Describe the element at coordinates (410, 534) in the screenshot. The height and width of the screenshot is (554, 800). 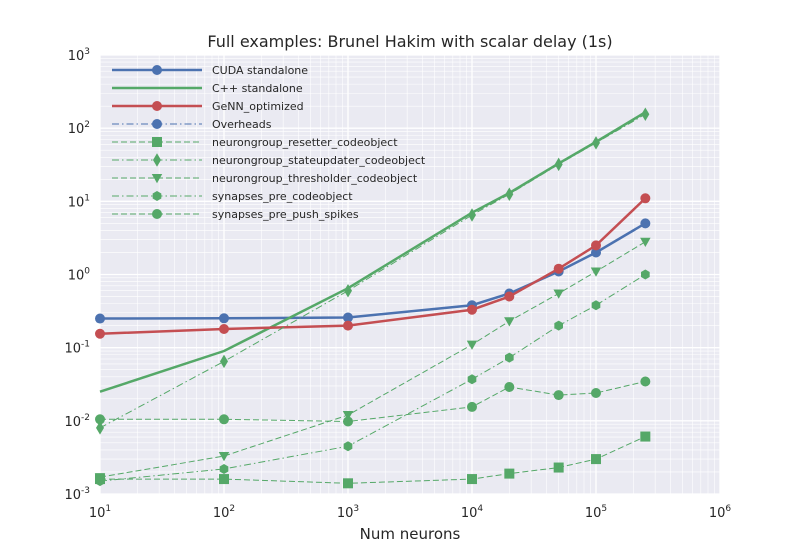
I see `x-axis-label: Num neurons` at that location.